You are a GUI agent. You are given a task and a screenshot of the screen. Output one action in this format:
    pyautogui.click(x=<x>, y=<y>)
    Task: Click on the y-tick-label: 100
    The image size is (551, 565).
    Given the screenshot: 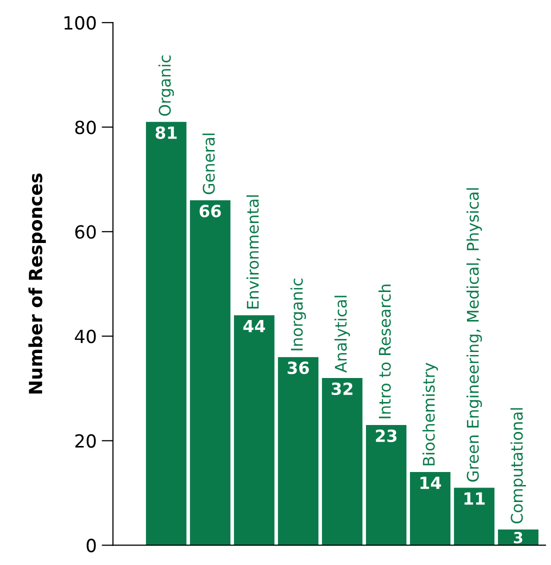 What is the action you would take?
    pyautogui.click(x=80, y=23)
    